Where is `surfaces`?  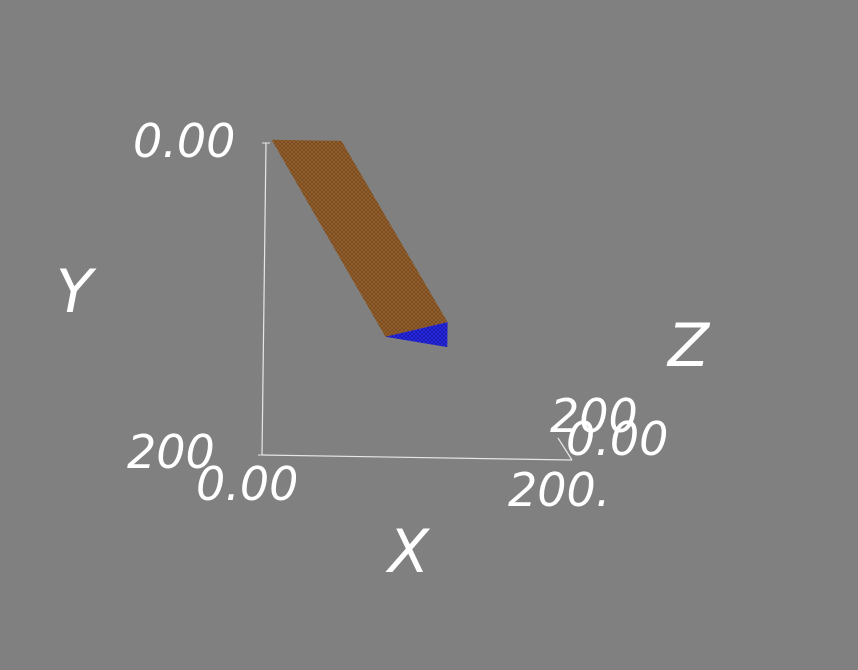
surfaces is located at coordinates (359, 243).